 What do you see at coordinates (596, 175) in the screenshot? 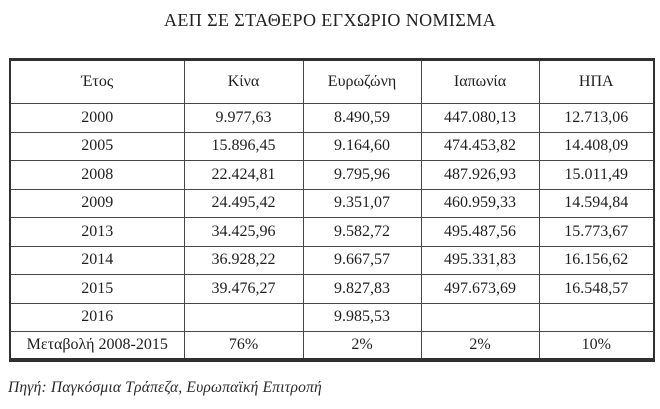
I see `value-cell: 15.011,49` at bounding box center [596, 175].